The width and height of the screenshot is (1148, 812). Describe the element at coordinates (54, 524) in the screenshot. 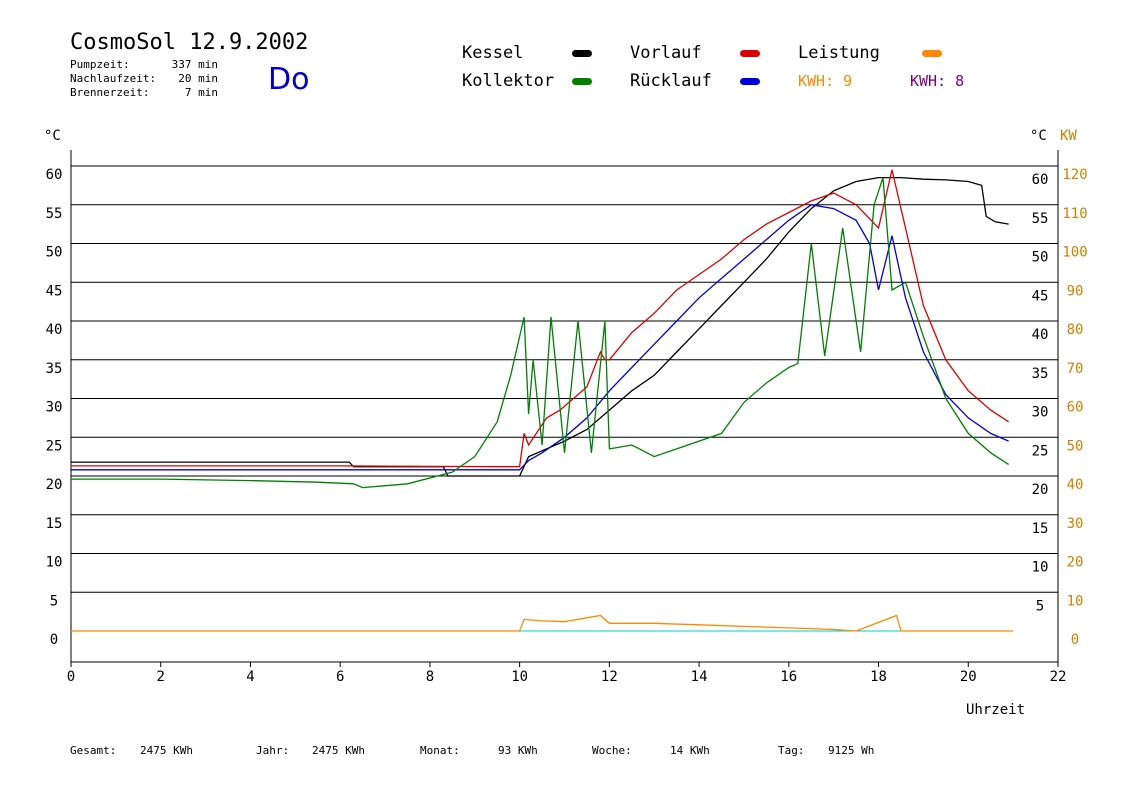

I see `y-left-tick-label: 15` at that location.